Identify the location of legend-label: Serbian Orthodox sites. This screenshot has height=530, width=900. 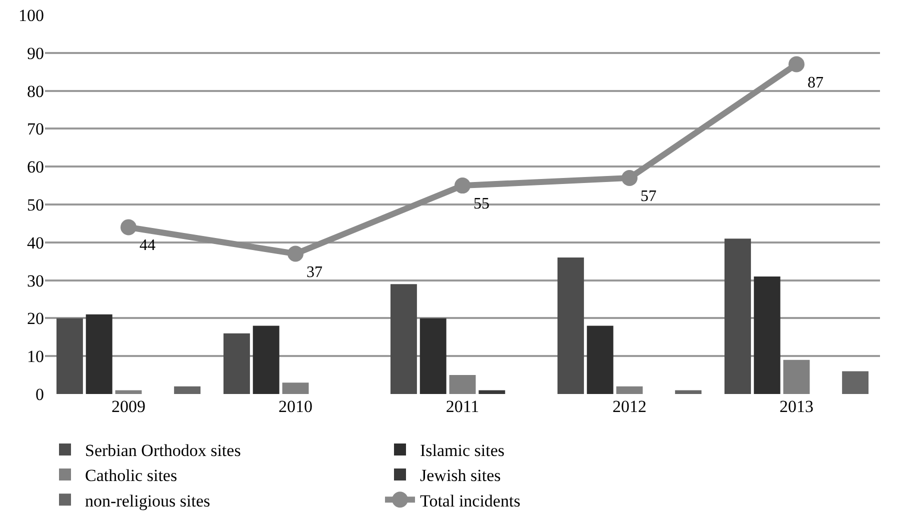
(163, 450).